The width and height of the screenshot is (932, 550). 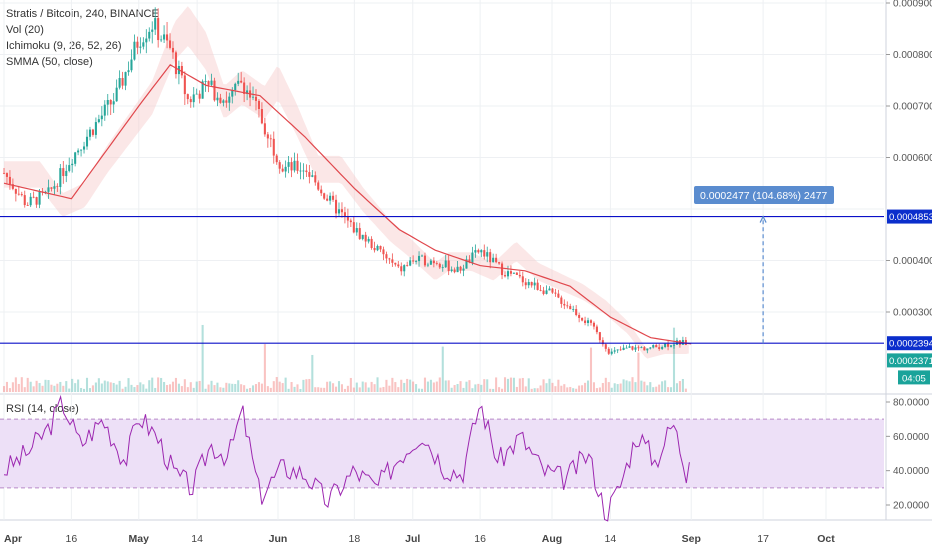 I want to click on countdown-label: 04:05, so click(x=914, y=378).